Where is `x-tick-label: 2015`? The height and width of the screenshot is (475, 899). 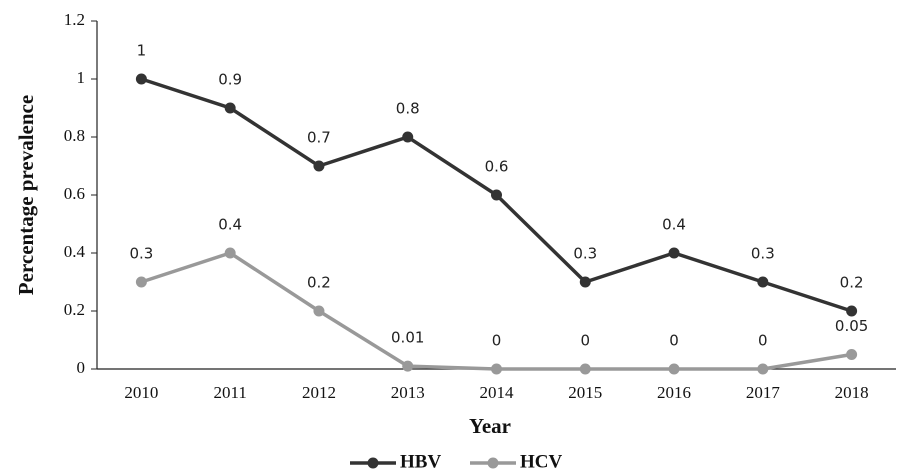 x-tick-label: 2015 is located at coordinates (585, 392).